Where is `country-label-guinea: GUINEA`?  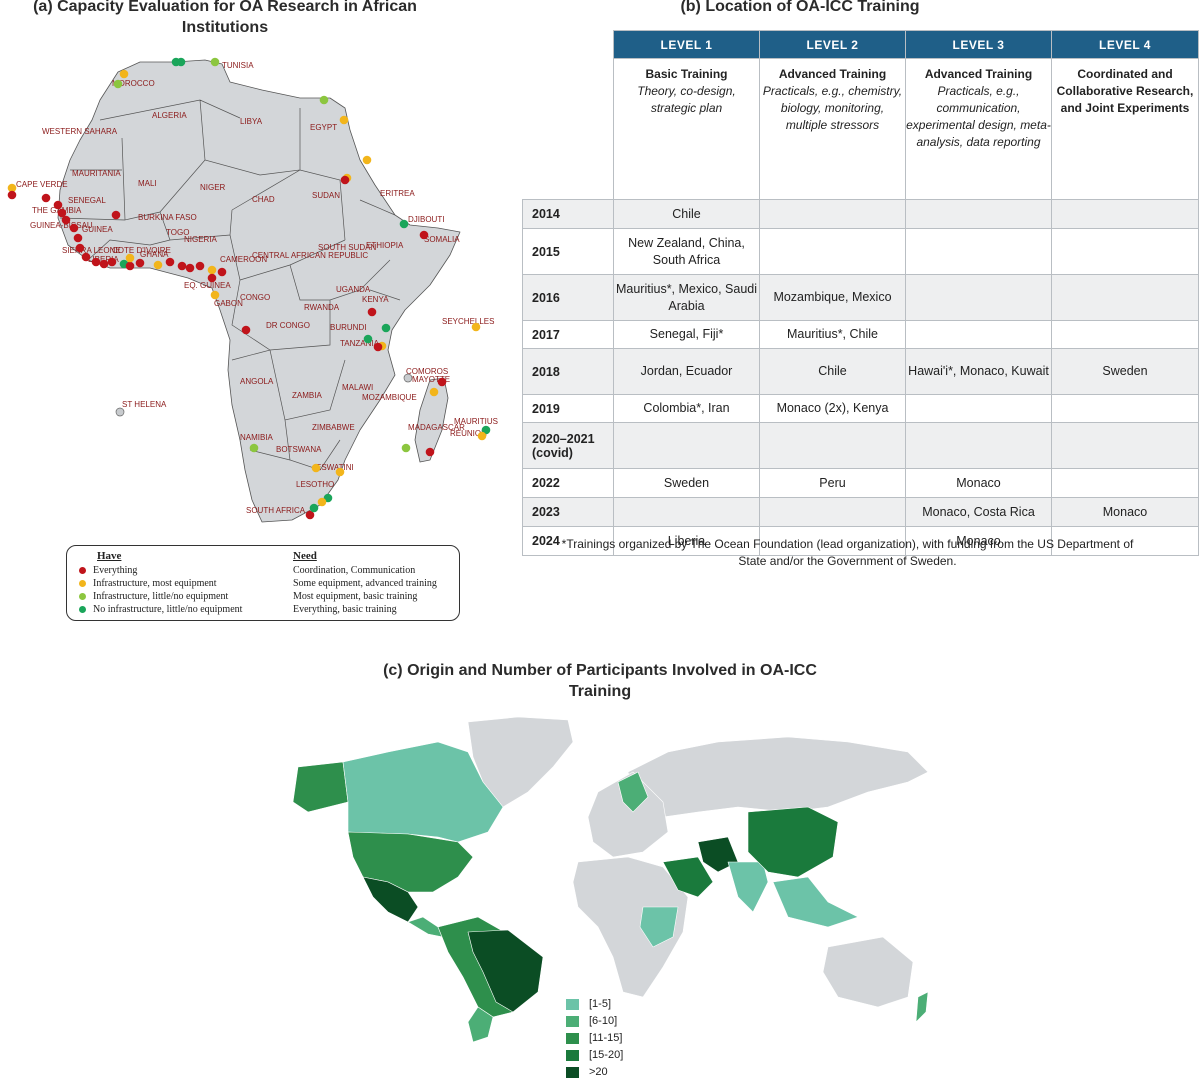 country-label-guinea: GUINEA is located at coordinates (97, 229).